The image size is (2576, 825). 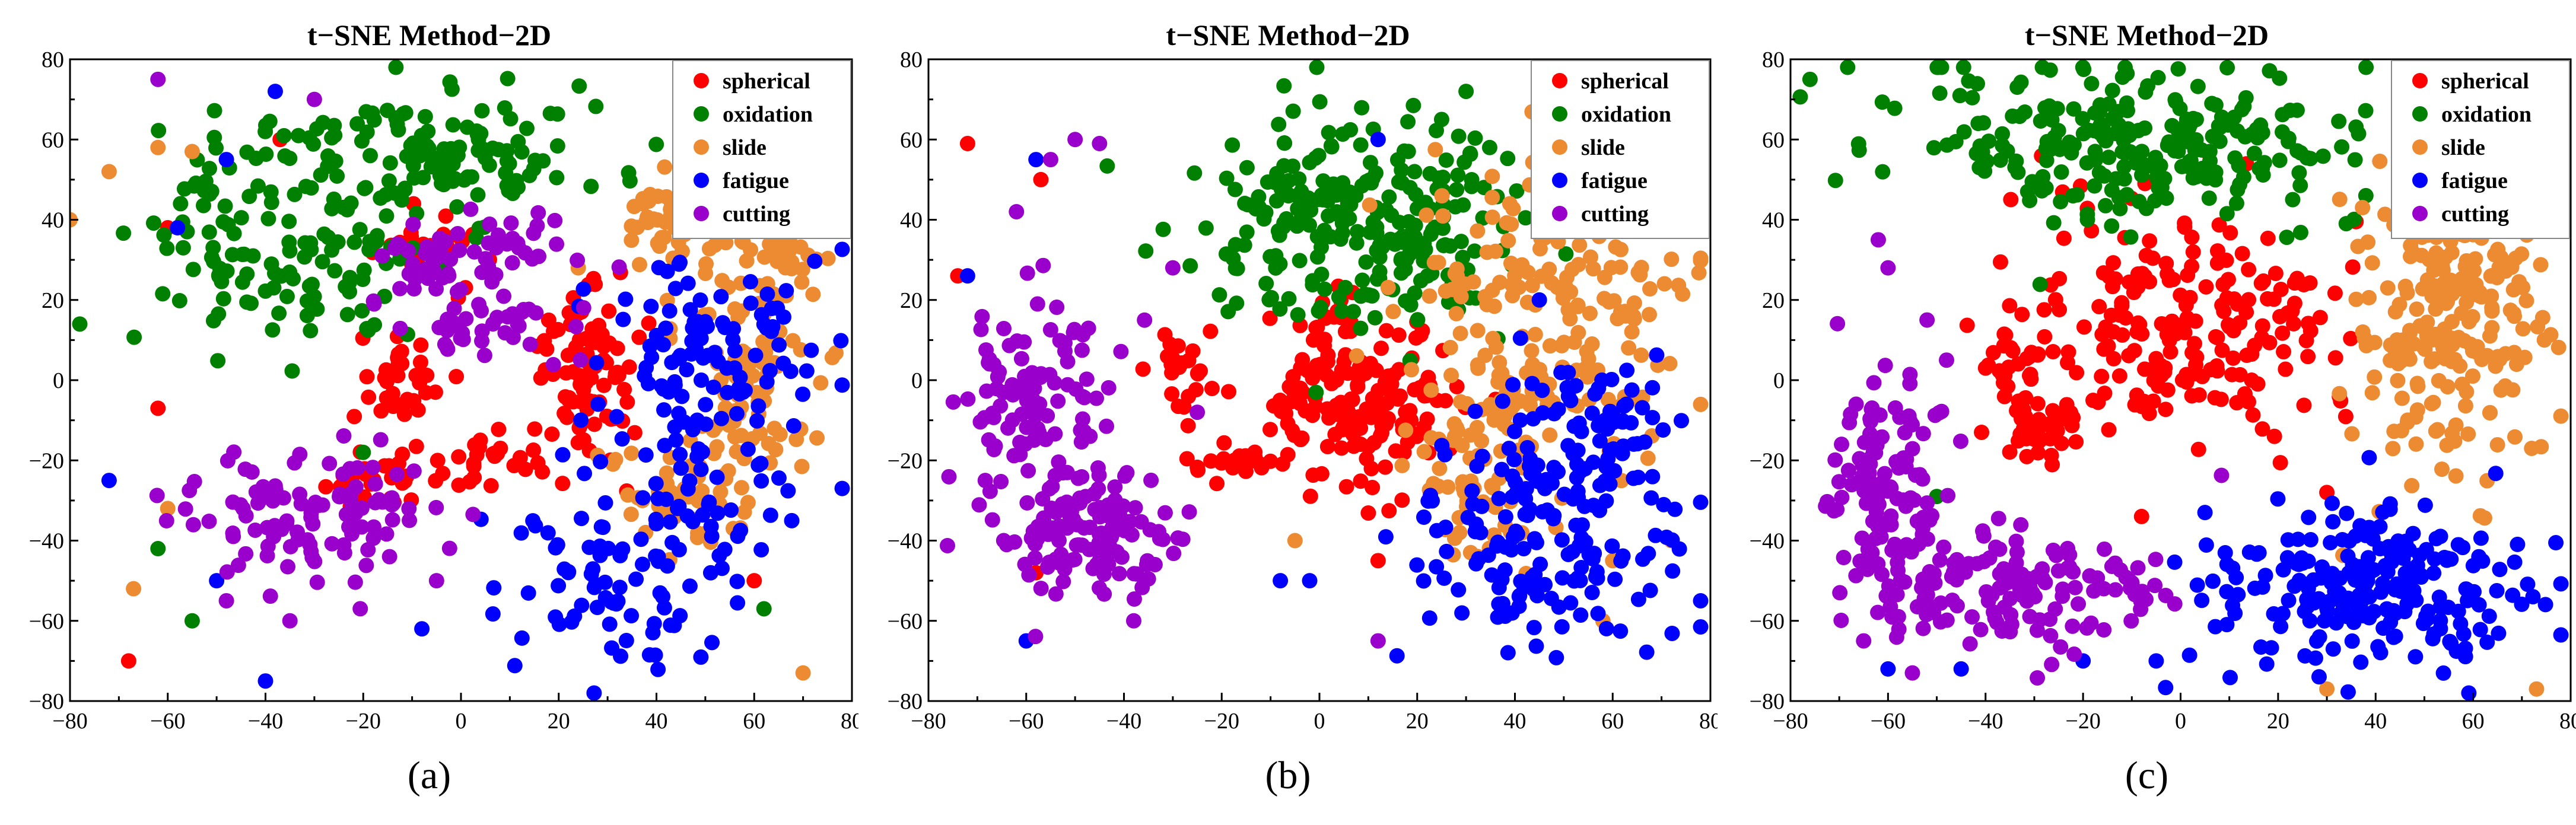 I want to click on legend-marker-oxidation, so click(x=2420, y=114).